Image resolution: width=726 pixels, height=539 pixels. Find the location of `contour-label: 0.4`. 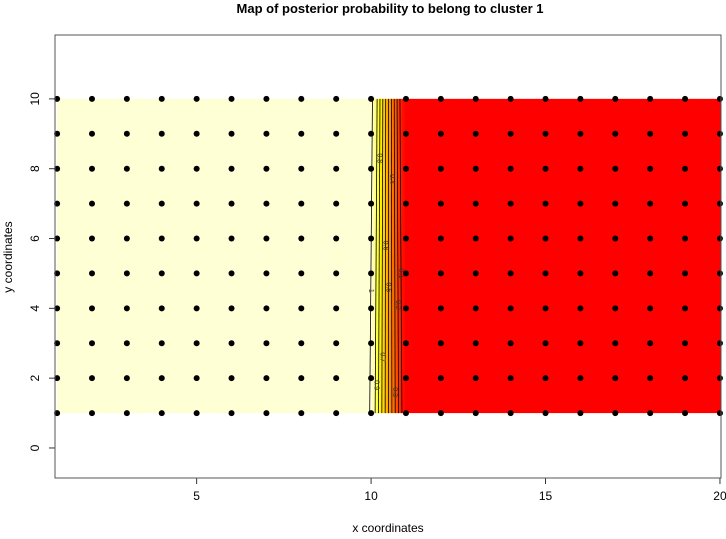

contour-label: 0.4 is located at coordinates (391, 179).